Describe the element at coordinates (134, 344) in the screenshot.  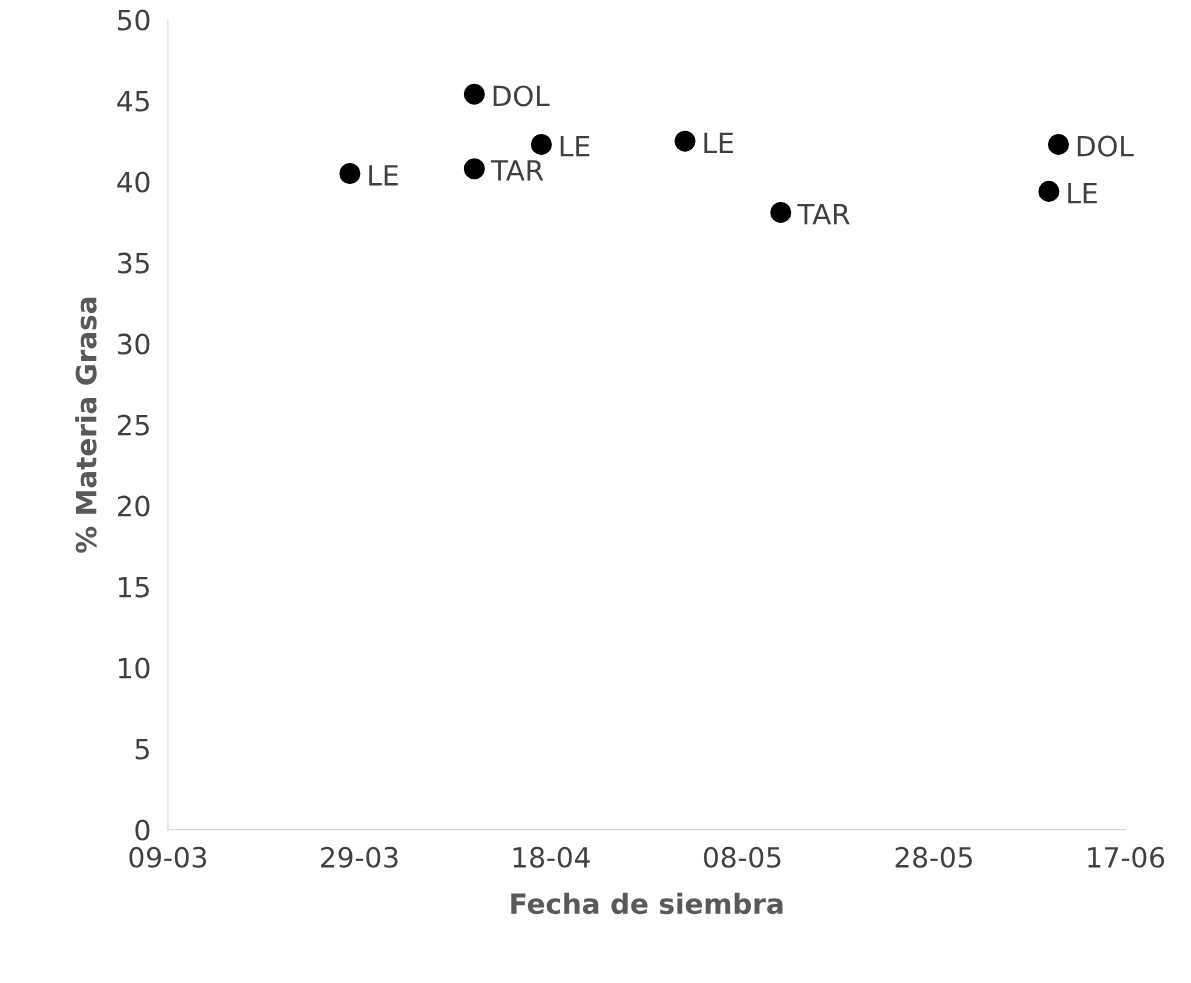
I see `y-tick-label: 30` at that location.